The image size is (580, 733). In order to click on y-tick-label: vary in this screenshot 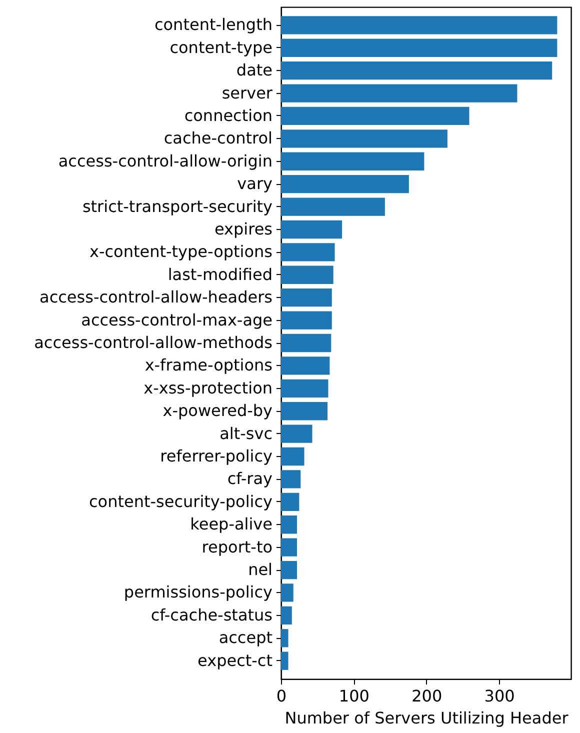, I will do `click(254, 184)`.